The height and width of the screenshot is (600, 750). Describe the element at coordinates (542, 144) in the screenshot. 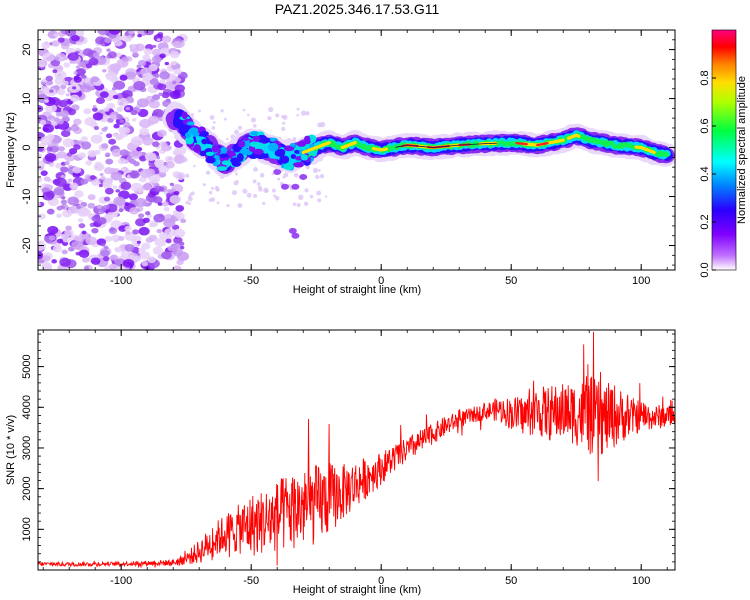

I see `ridge-peak` at that location.